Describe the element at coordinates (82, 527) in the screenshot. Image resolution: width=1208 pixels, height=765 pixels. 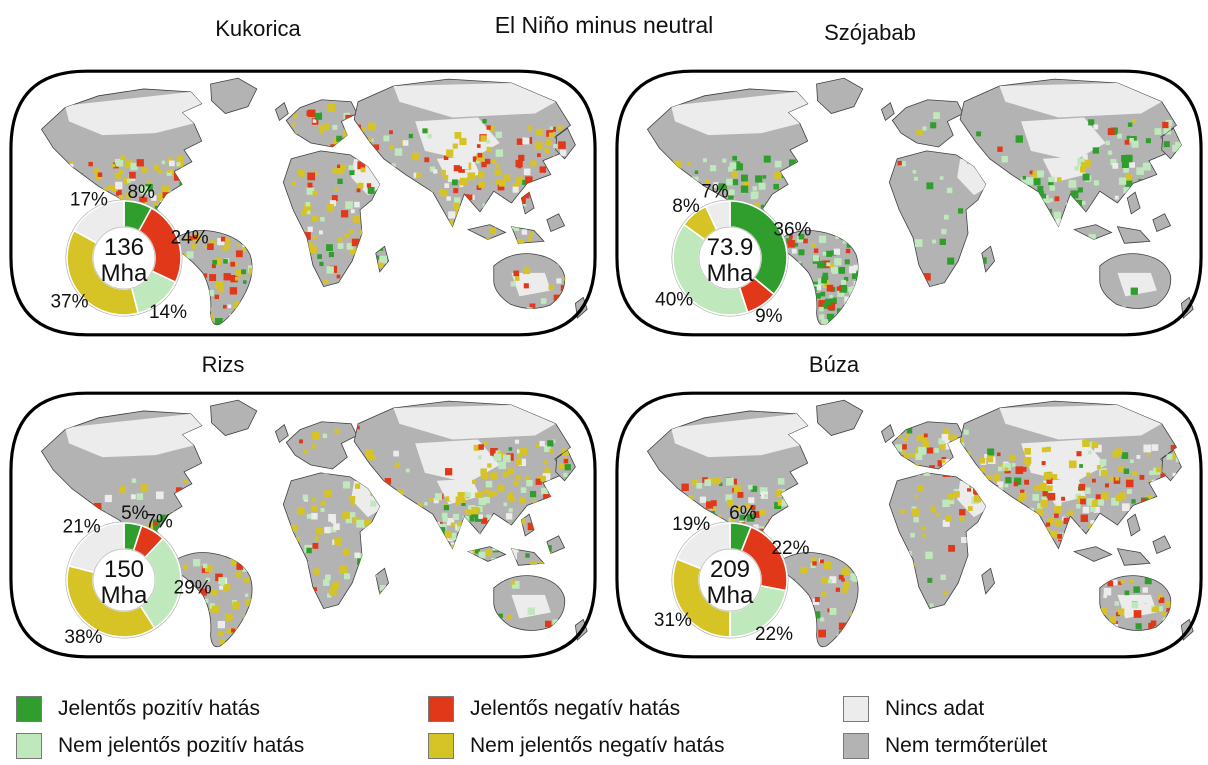
I see `donut-percent-label: 21%` at that location.